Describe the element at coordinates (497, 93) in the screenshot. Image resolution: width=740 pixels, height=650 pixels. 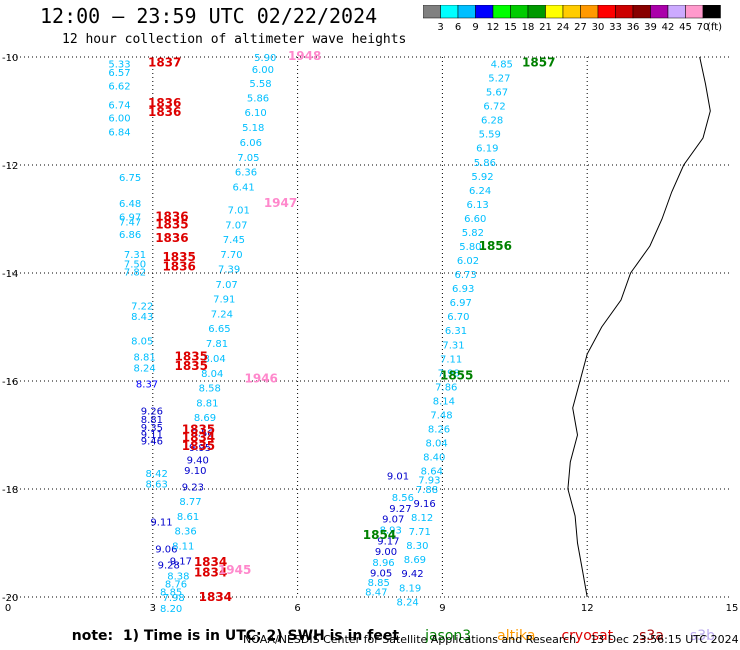
I see `wave-height-label: 5.67` at that location.